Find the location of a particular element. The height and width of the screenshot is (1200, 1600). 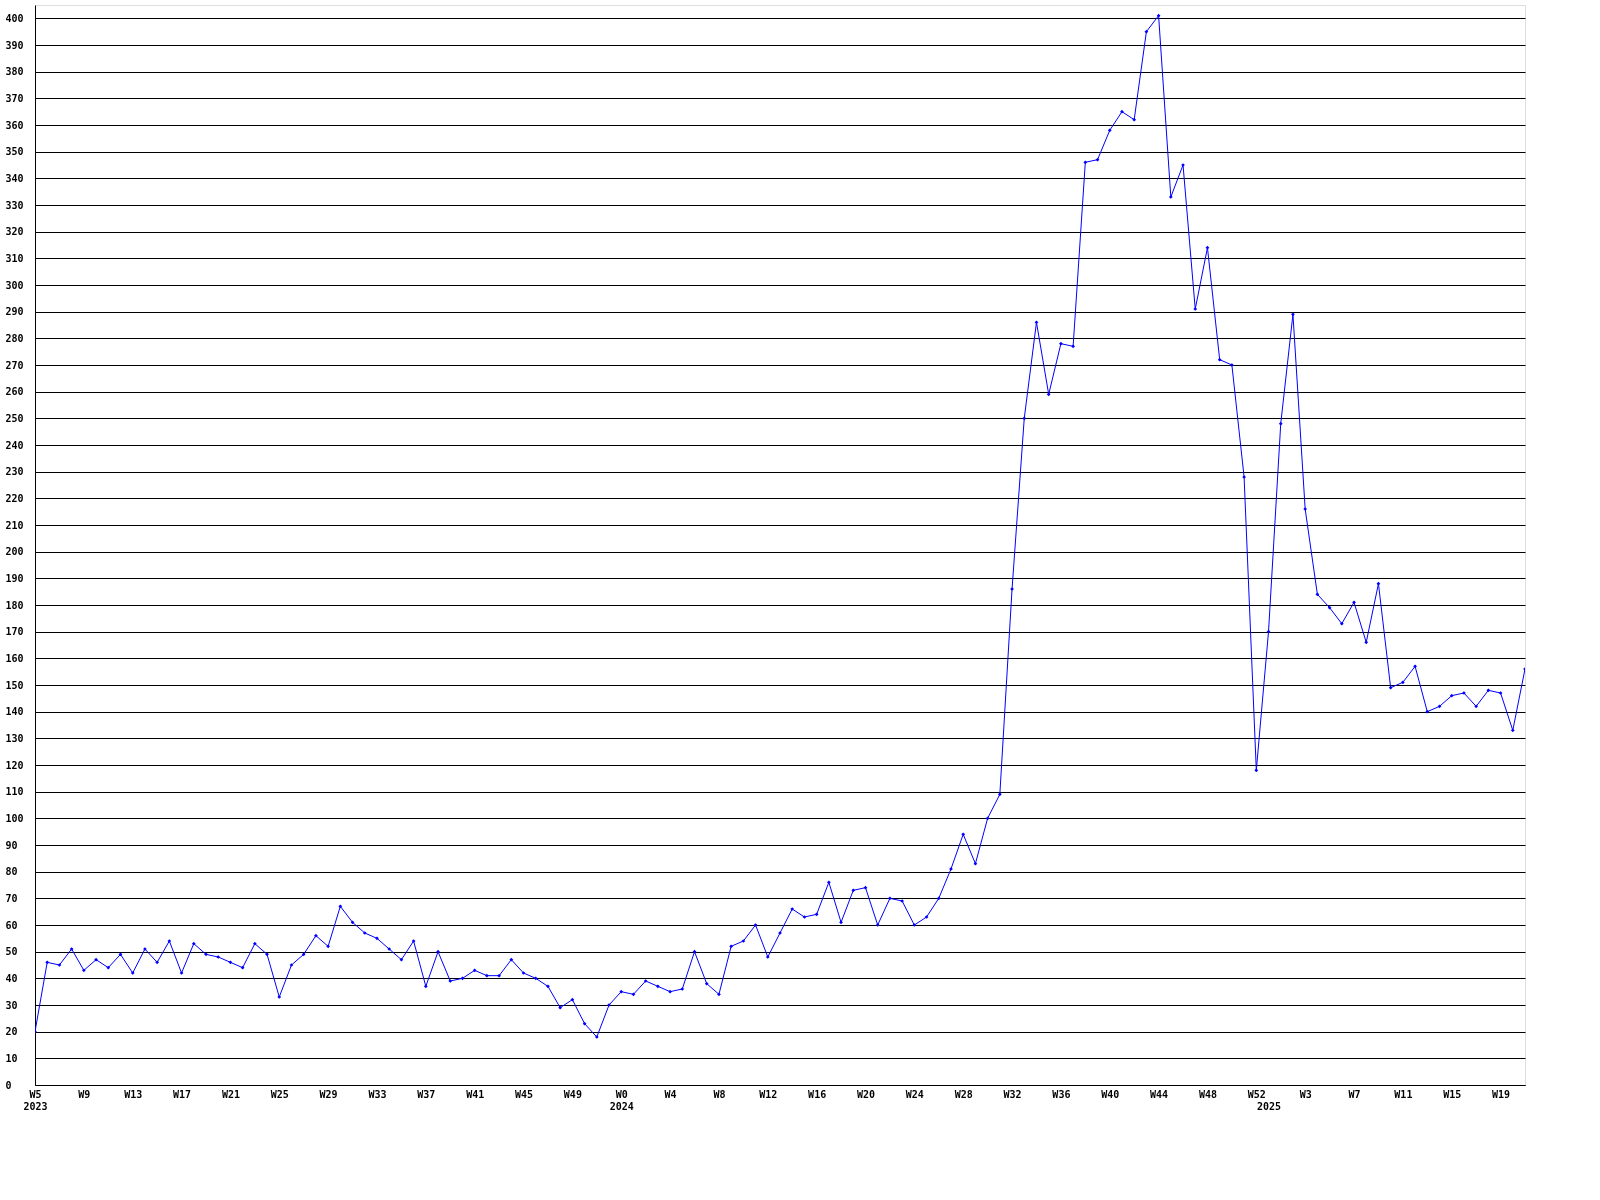

x-tick-label: 2025 is located at coordinates (1269, 1106).